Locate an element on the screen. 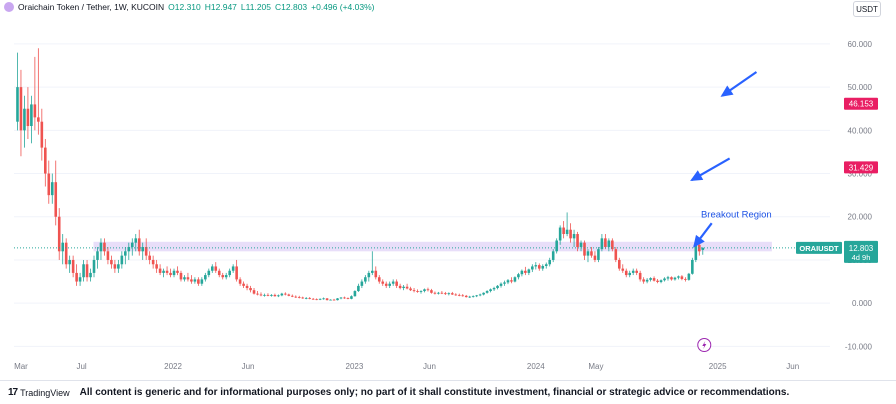  close-value: C12.803 is located at coordinates (291, 7).